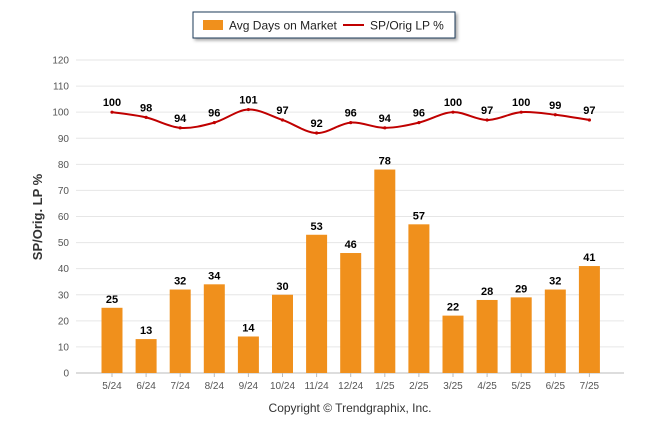 The height and width of the screenshot is (434, 646). I want to click on y-tick-label: 20, so click(64, 321).